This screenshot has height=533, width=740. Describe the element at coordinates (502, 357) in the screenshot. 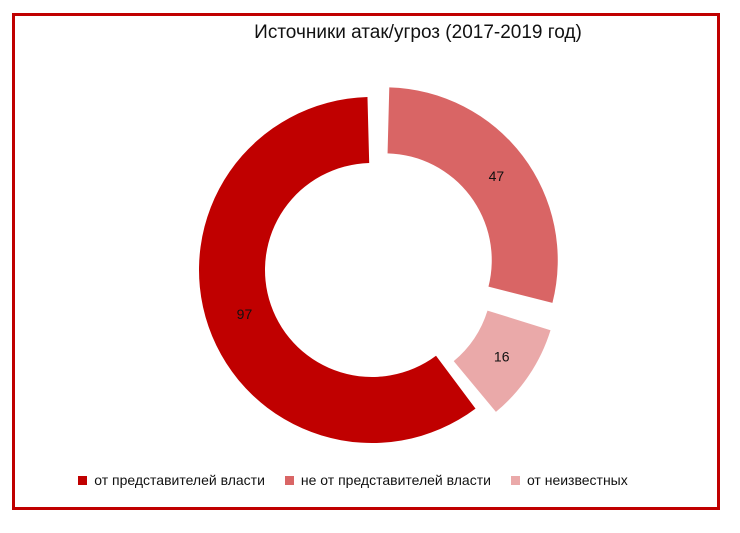

I see `data-label: 16` at that location.